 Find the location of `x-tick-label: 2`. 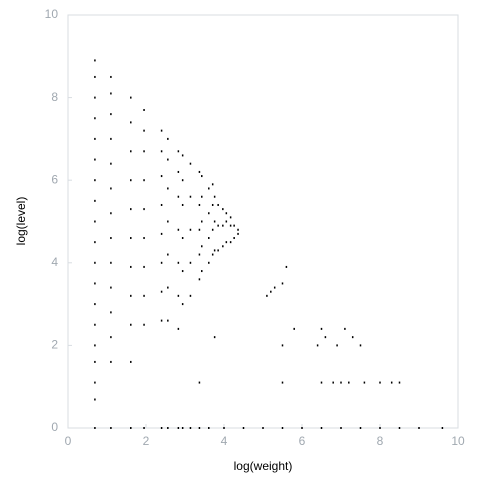

x-tick-label: 2 is located at coordinates (146, 441).